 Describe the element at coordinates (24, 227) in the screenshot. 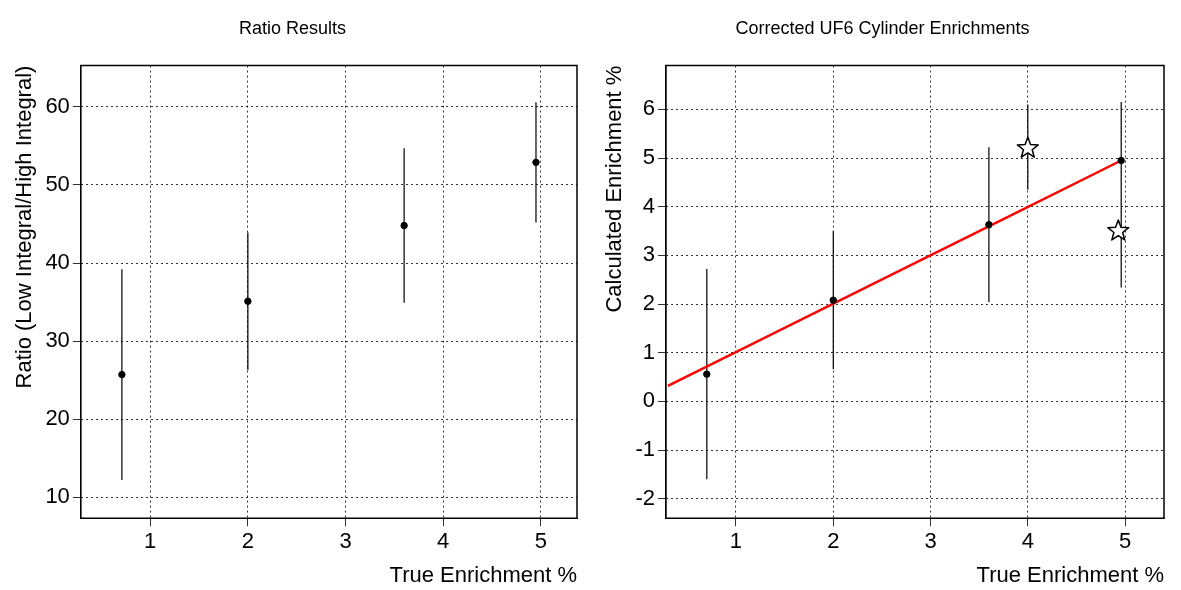

I see `y-axis-title: Ratio (Low Integral/High Integral)` at that location.